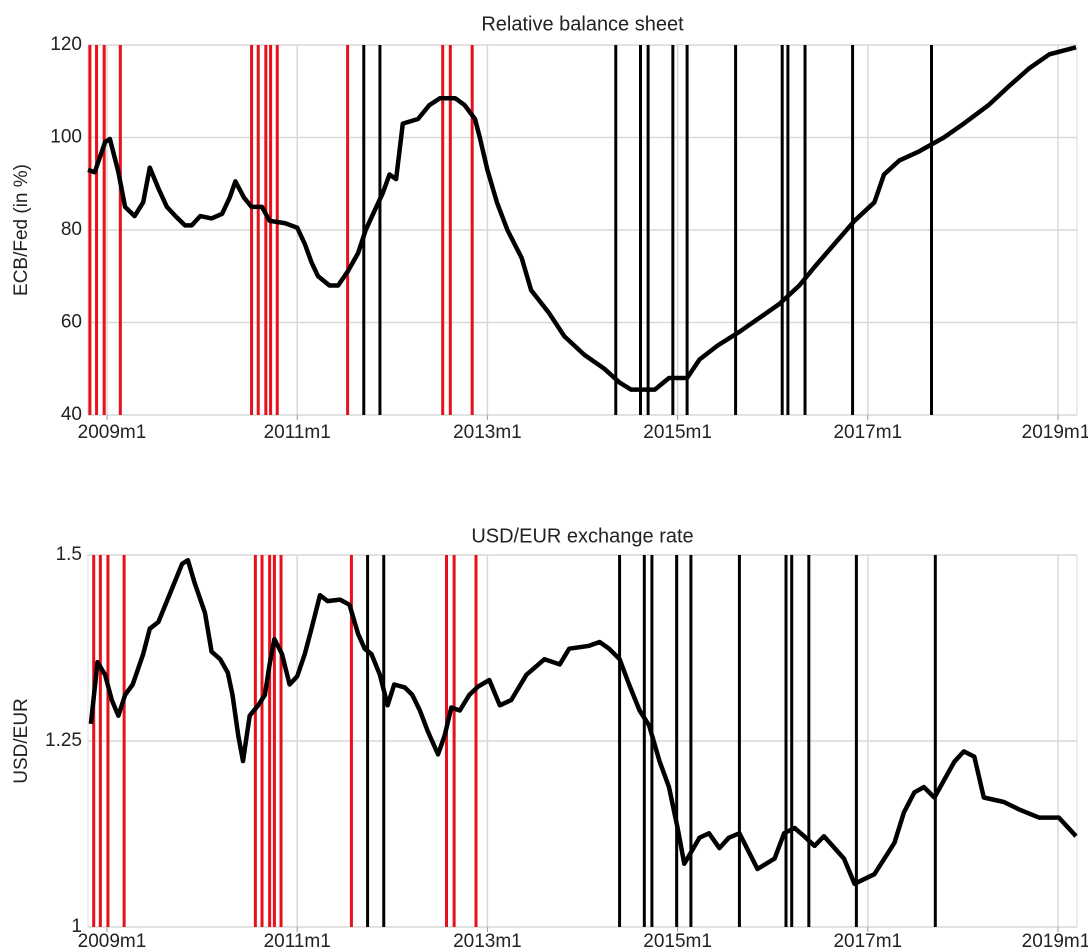 The image size is (1088, 951). I want to click on chart-title: Relative balance sheet, so click(582, 24).